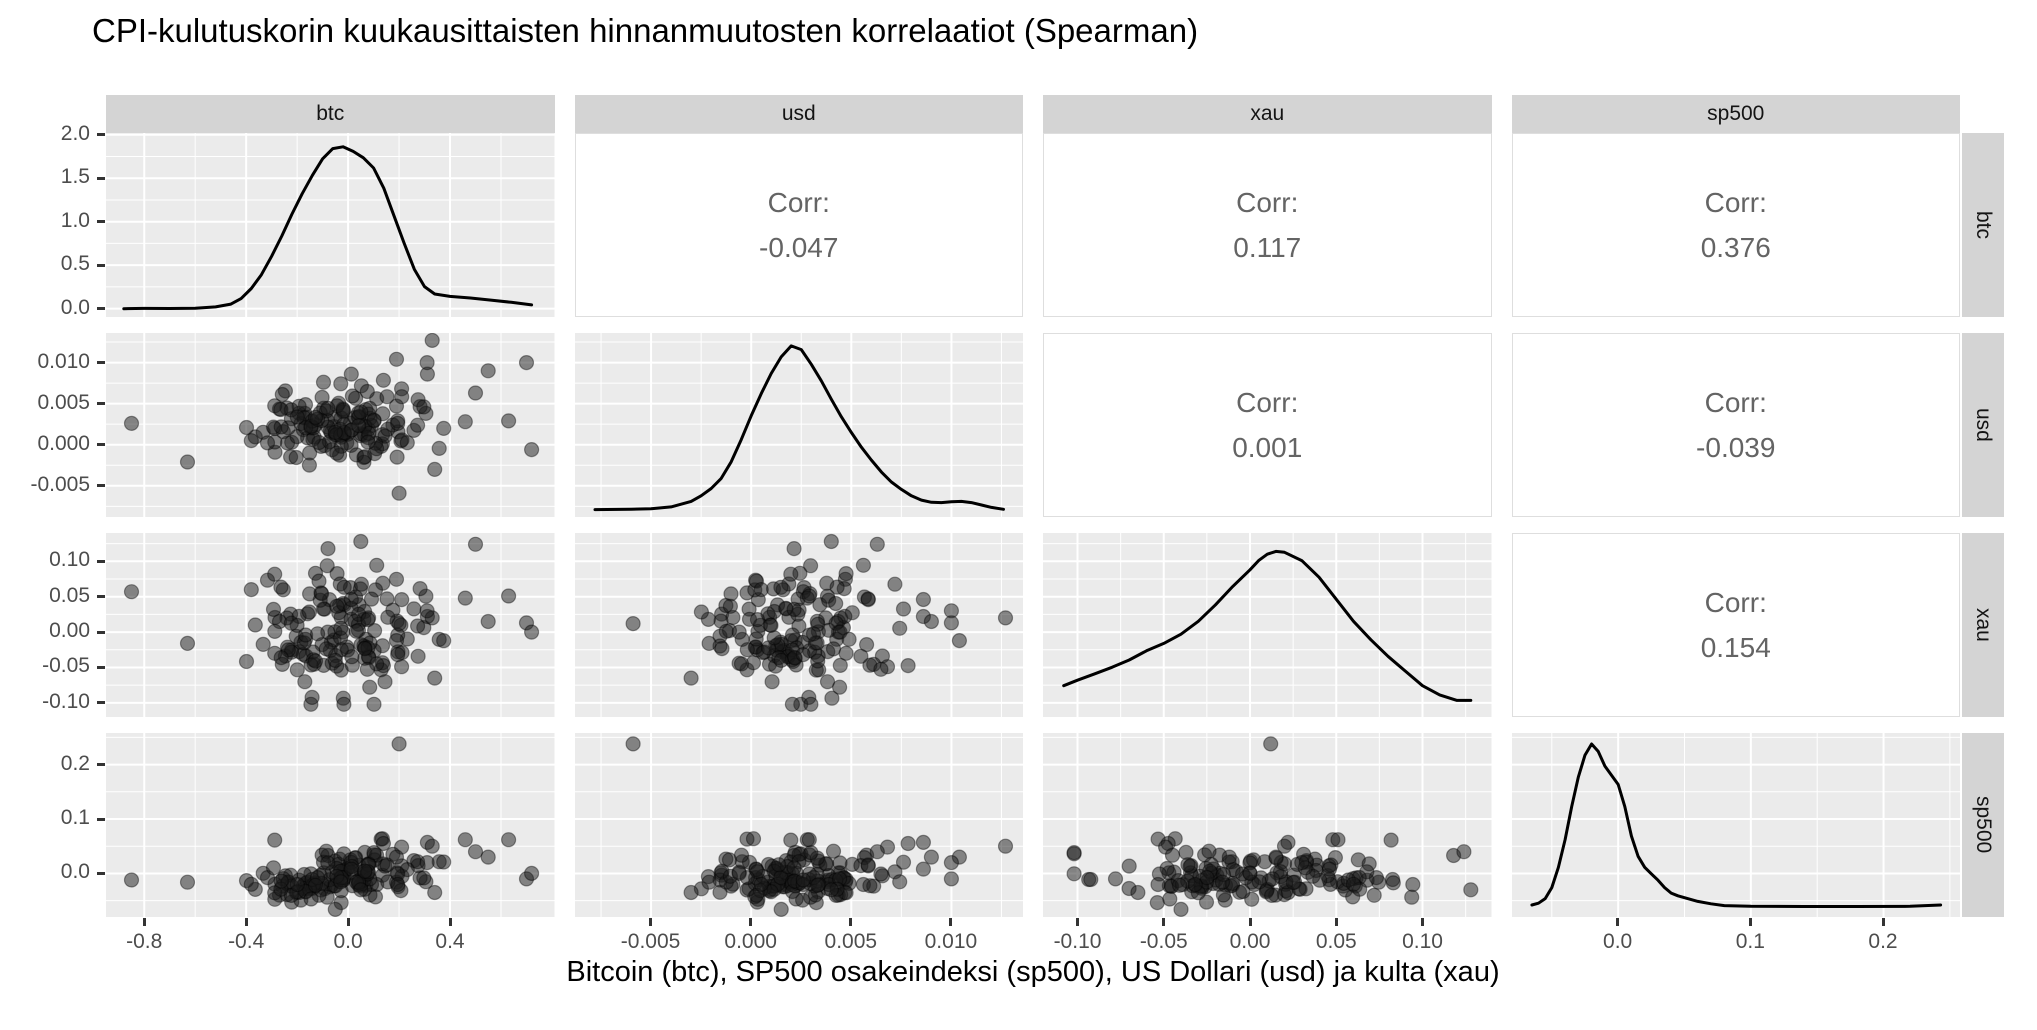 The width and height of the screenshot is (2037, 1030). I want to click on panel-corr-xau-sp500: Corr: 0.154, so click(1735, 625).